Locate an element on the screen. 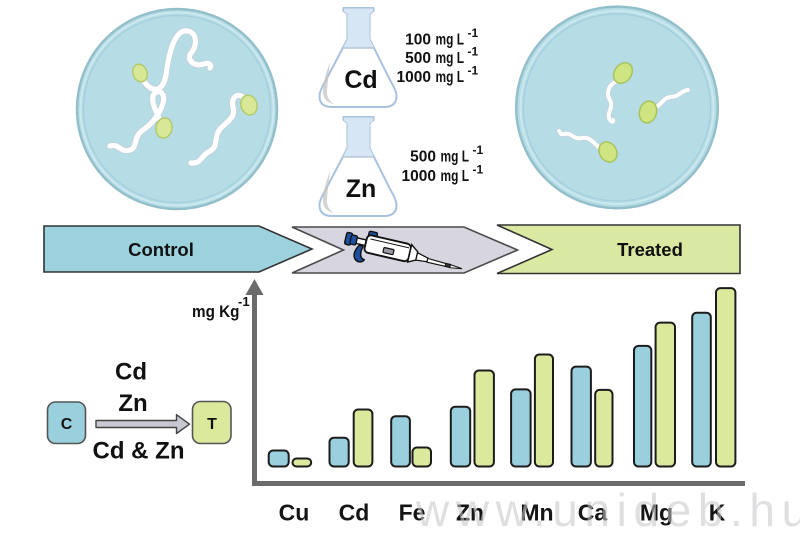  svg-text: T is located at coordinates (212, 424).